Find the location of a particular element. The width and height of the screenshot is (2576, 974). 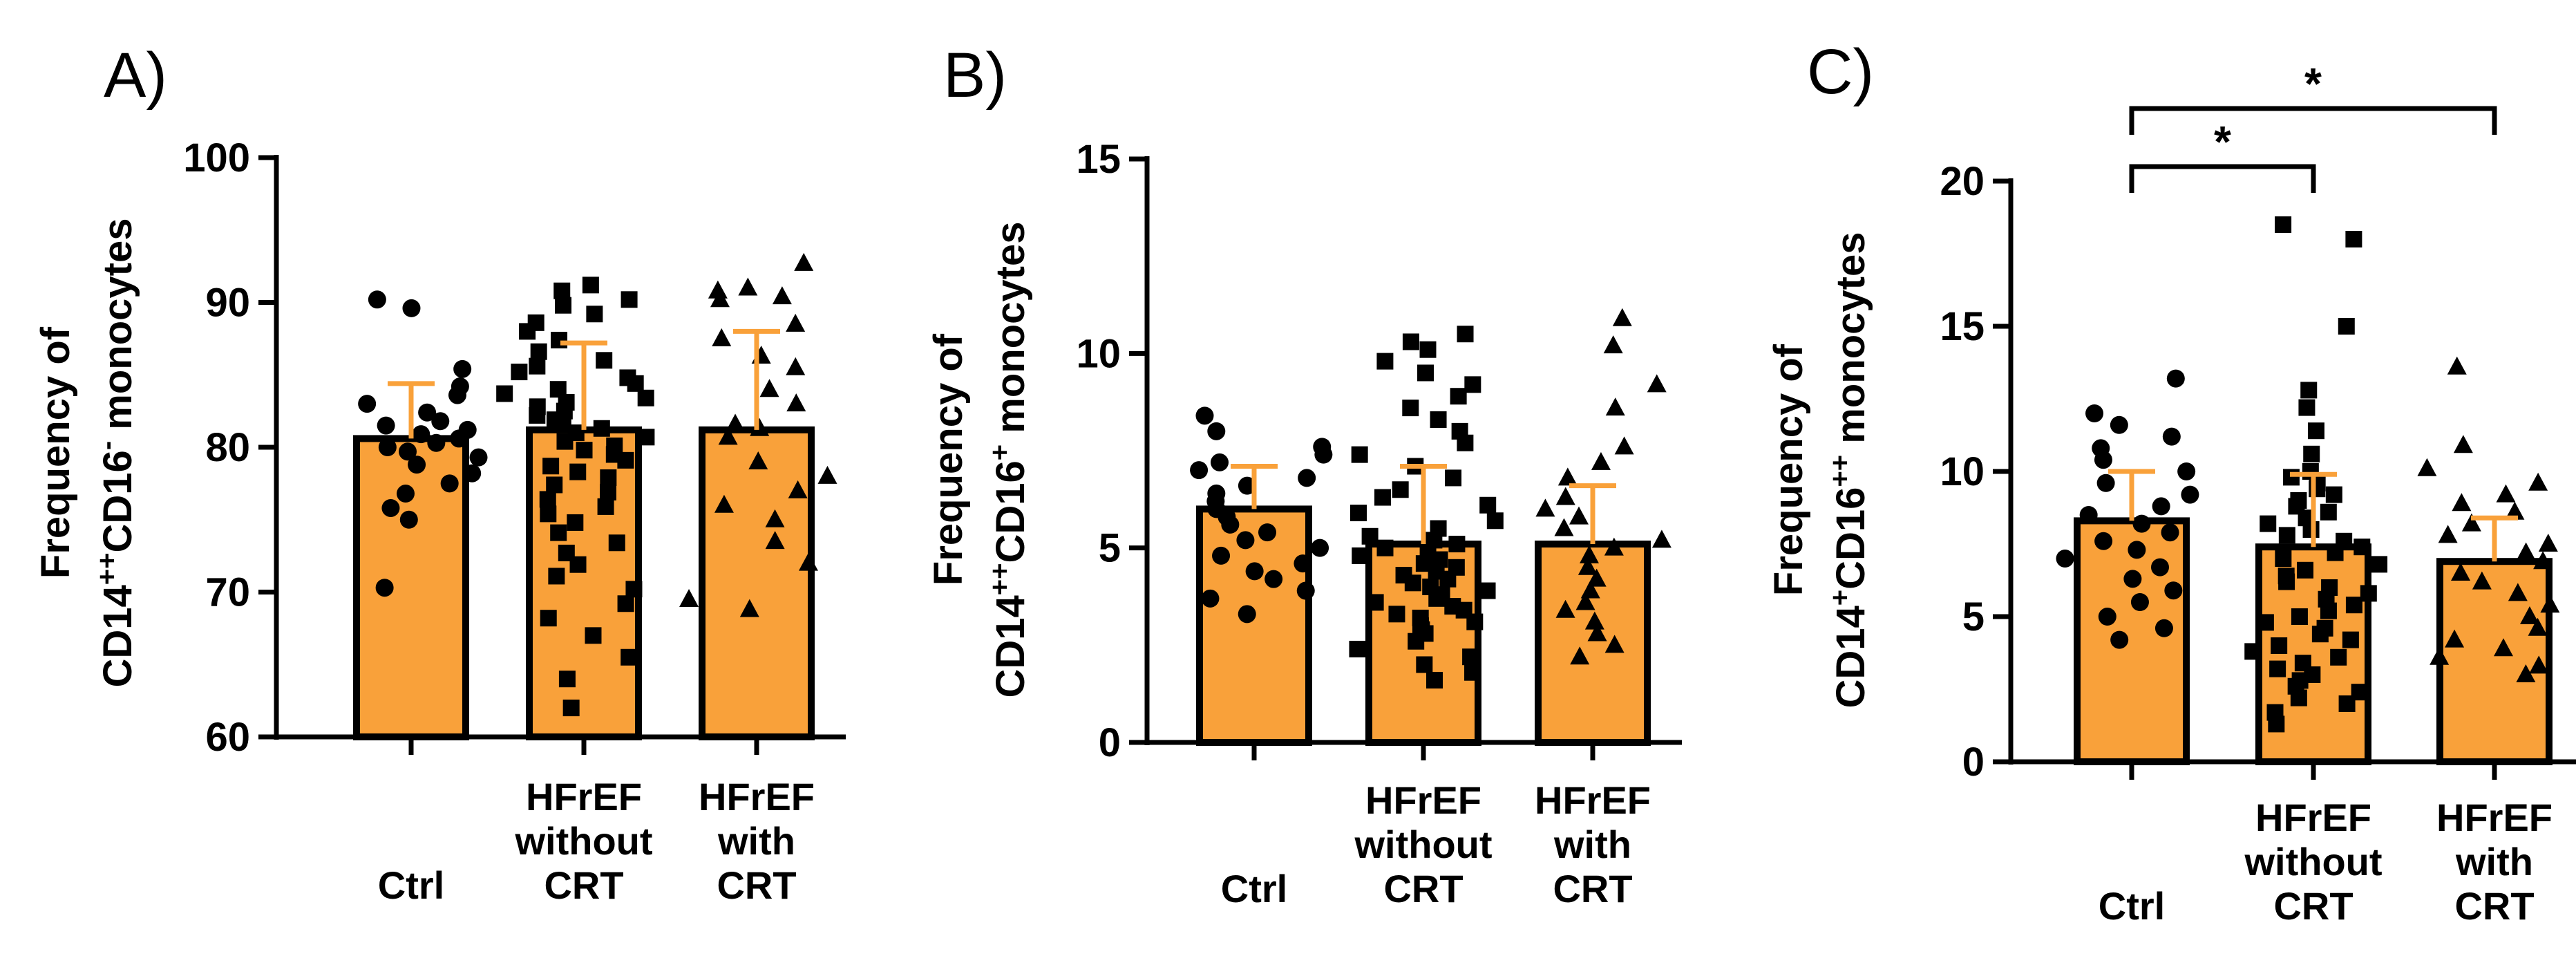

y-tick-label: 20 is located at coordinates (1962, 181).